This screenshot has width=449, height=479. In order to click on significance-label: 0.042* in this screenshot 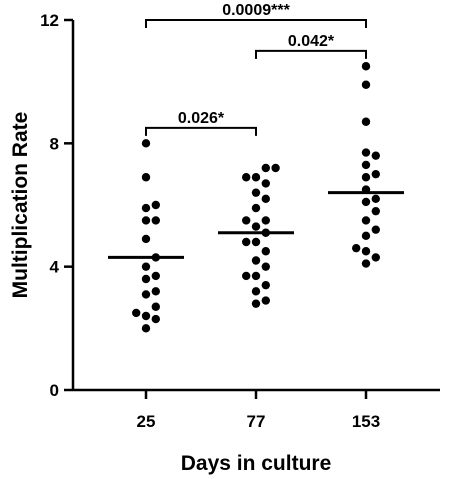, I will do `click(311, 41)`.